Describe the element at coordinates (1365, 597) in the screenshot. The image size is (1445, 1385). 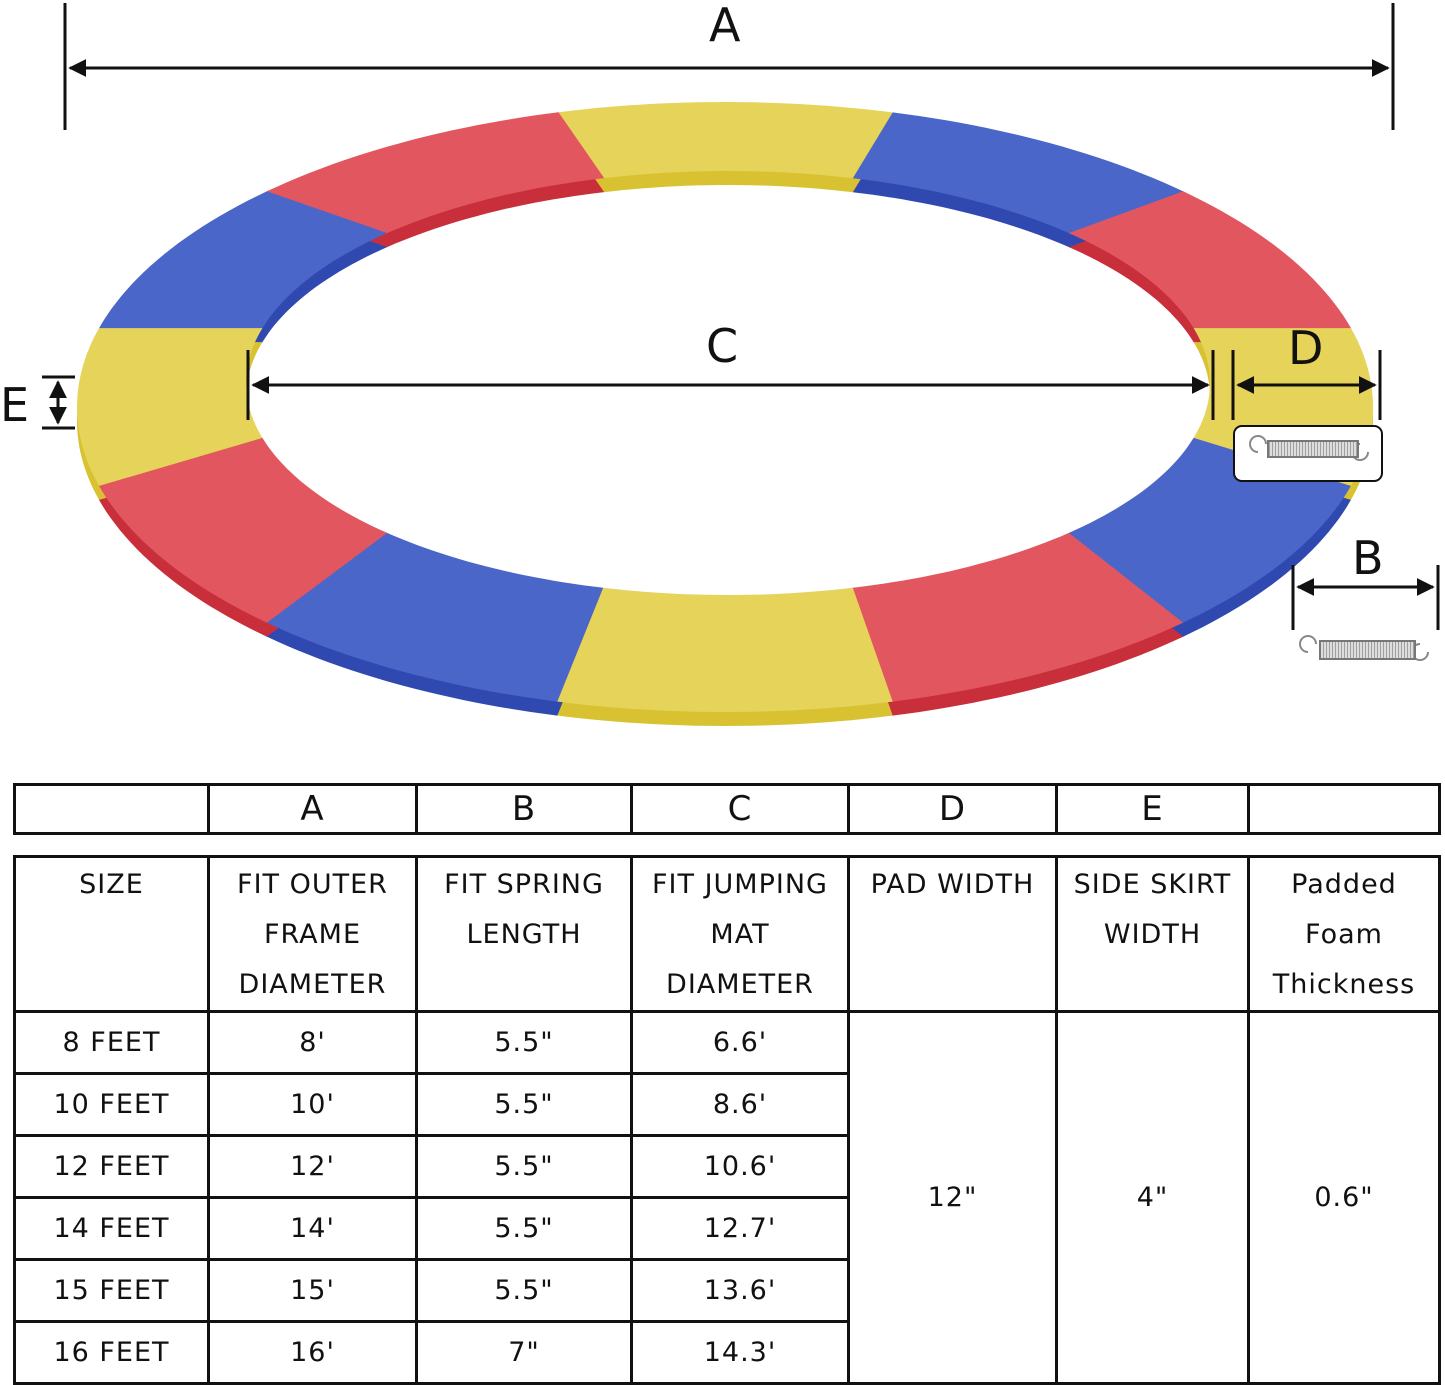
I see `dimension-b` at that location.